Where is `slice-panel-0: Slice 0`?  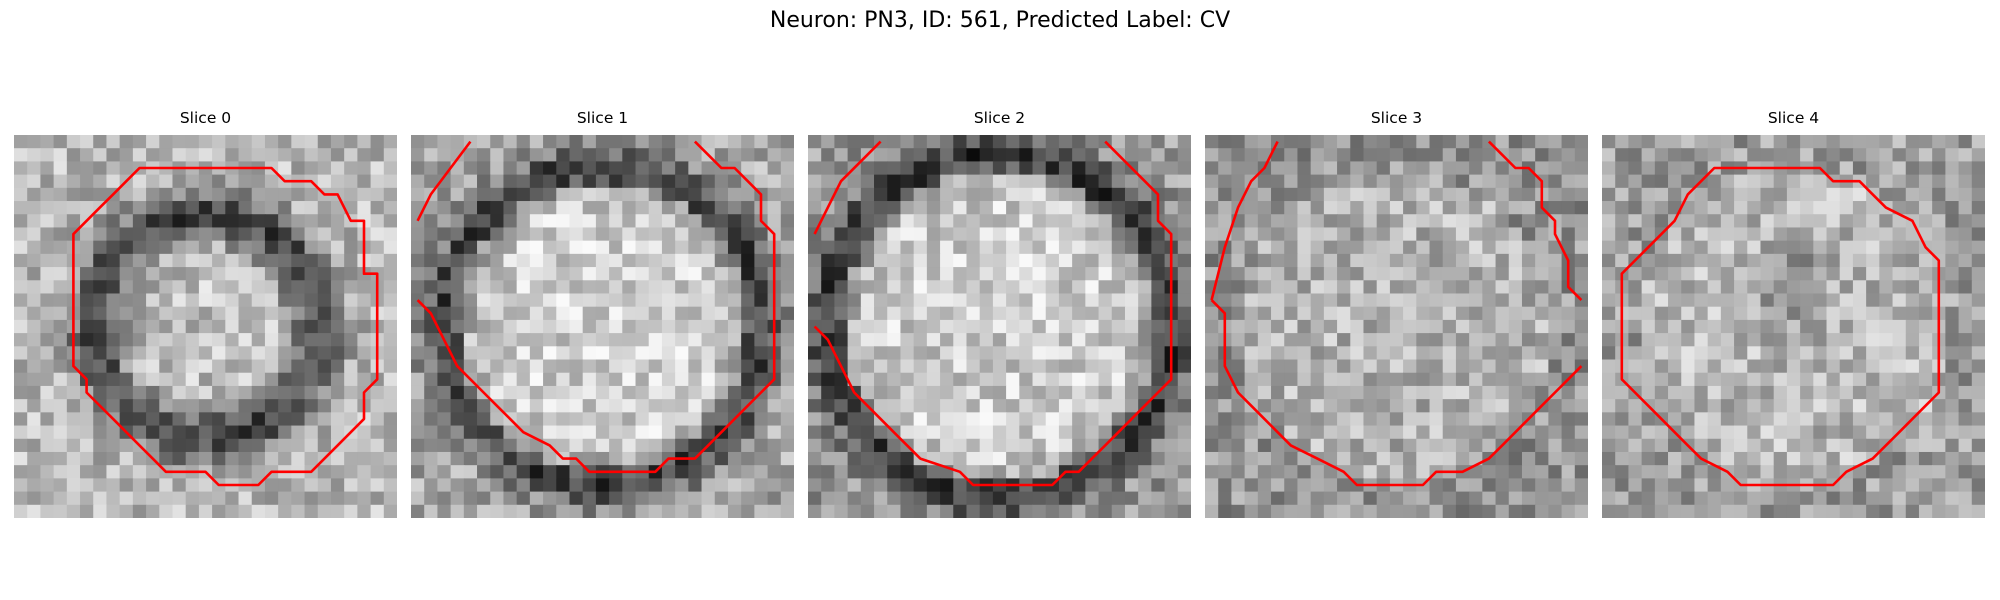
slice-panel-0: Slice 0 is located at coordinates (205, 318).